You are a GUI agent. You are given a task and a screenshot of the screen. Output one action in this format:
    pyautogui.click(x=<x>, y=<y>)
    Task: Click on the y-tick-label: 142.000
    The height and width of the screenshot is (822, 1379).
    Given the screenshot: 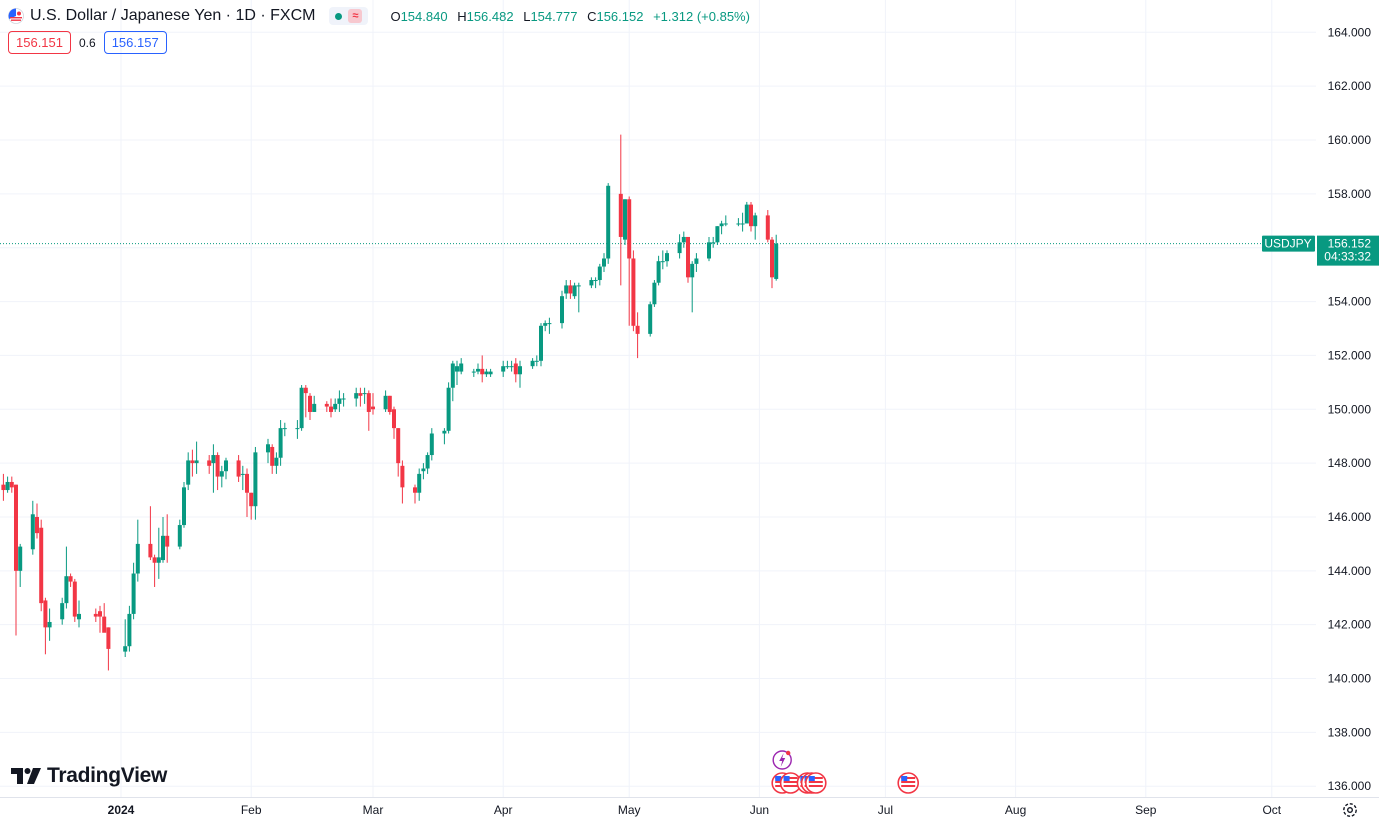 What is the action you would take?
    pyautogui.click(x=1350, y=625)
    